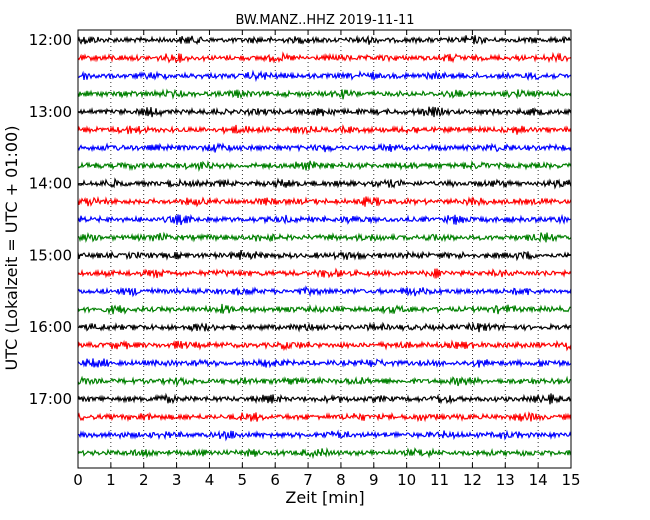  I want to click on x-tick-label: 10, so click(406, 480).